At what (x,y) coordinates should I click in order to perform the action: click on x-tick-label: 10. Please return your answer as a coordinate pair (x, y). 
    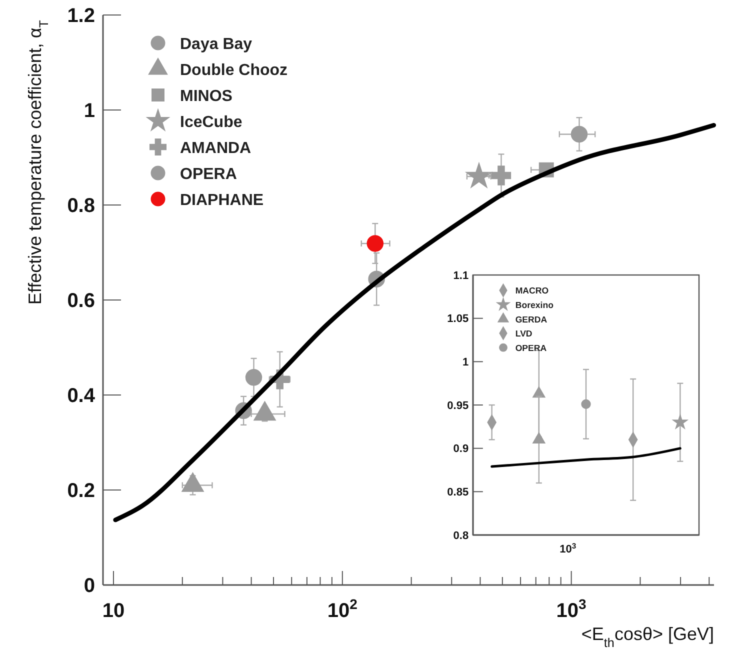
    Looking at the image, I should click on (113, 611).